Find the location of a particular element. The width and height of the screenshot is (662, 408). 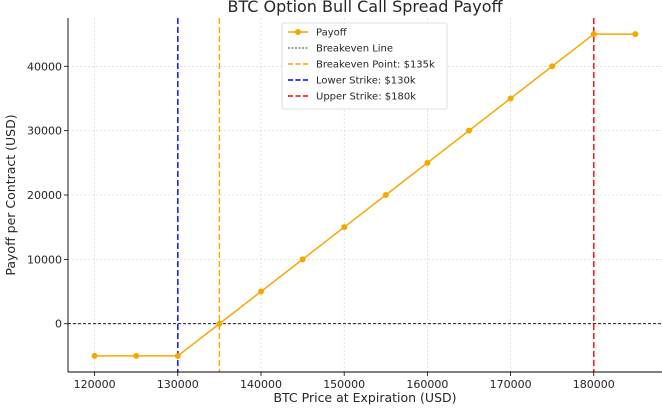

legend-label: Upper Strike: $180k is located at coordinates (366, 97).